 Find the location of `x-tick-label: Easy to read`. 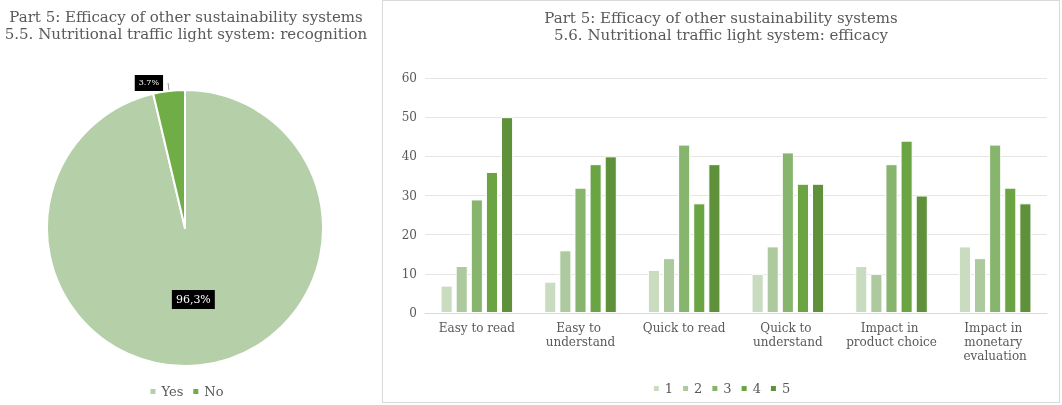

x-tick-label: Easy to read is located at coordinates (477, 328).